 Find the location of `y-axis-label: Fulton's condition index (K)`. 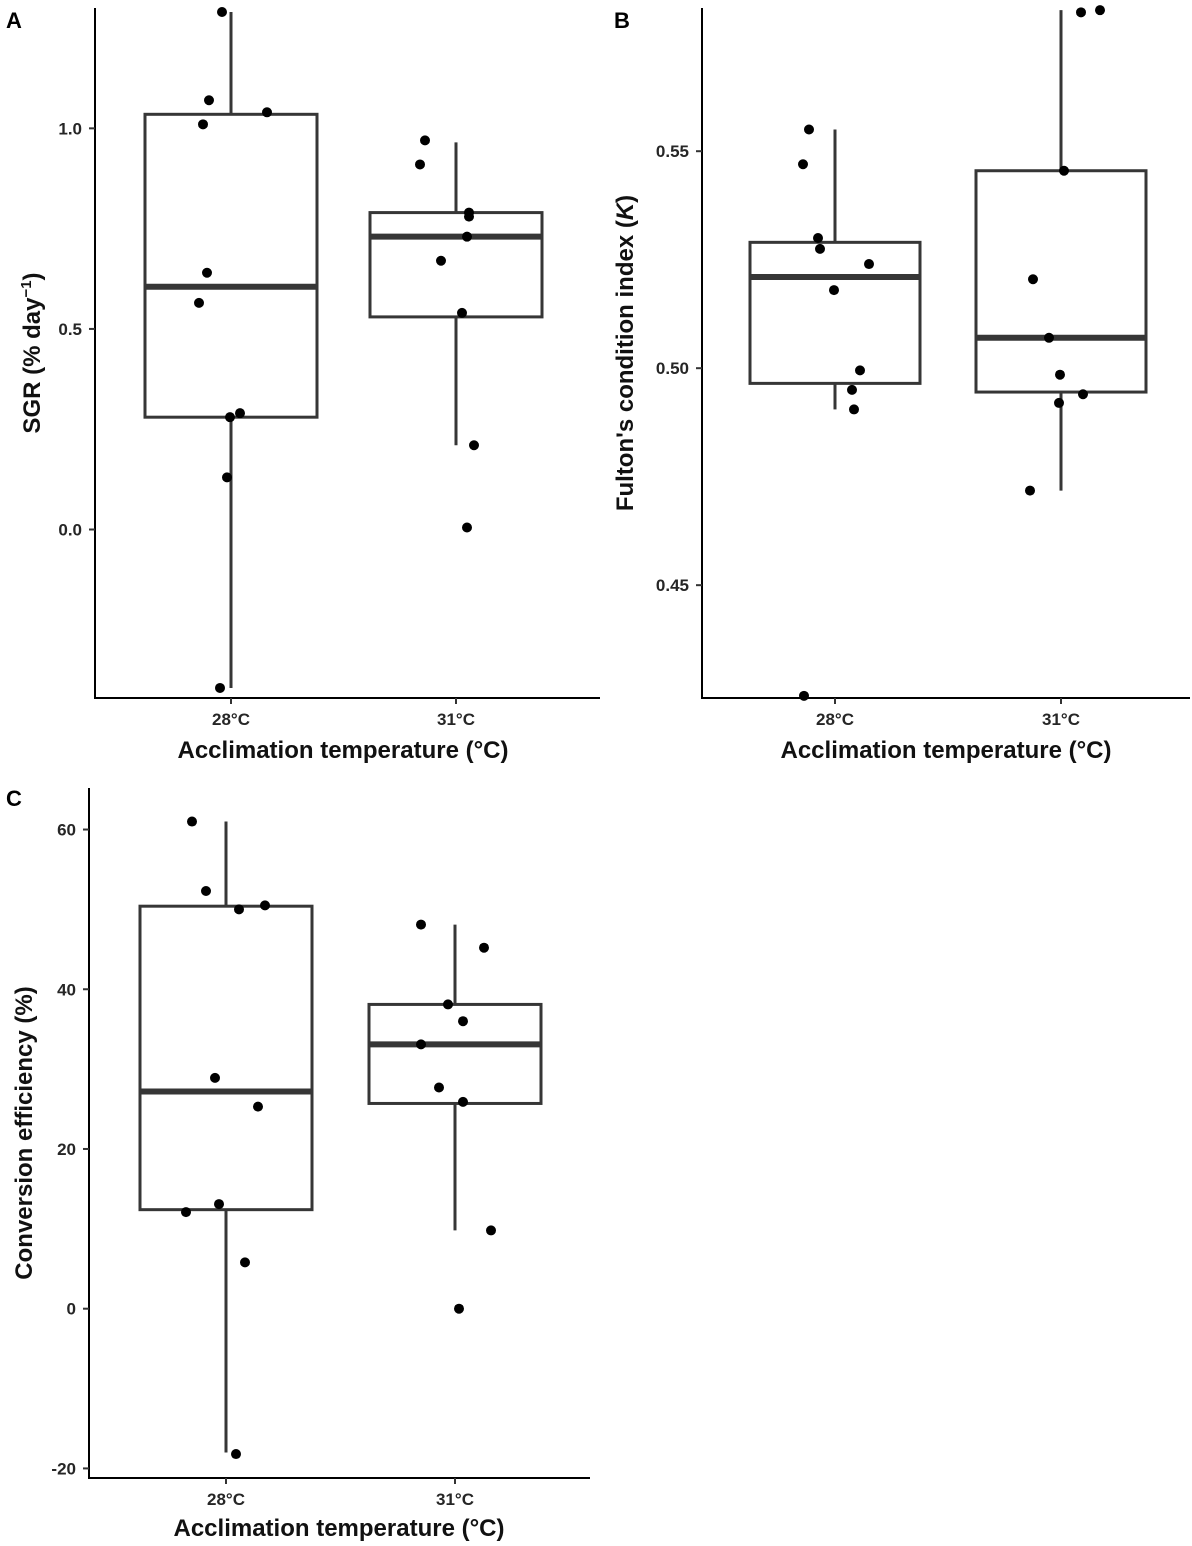

y-axis-label: Fulton's condition index (K) is located at coordinates (625, 353).